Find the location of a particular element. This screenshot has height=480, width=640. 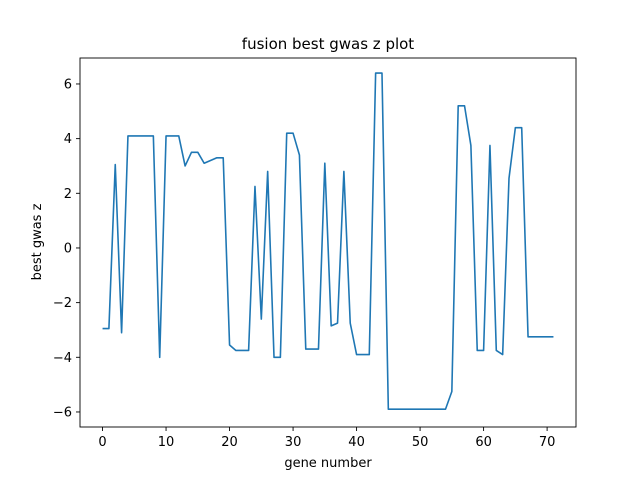

x-tick-label: 20 is located at coordinates (229, 442).